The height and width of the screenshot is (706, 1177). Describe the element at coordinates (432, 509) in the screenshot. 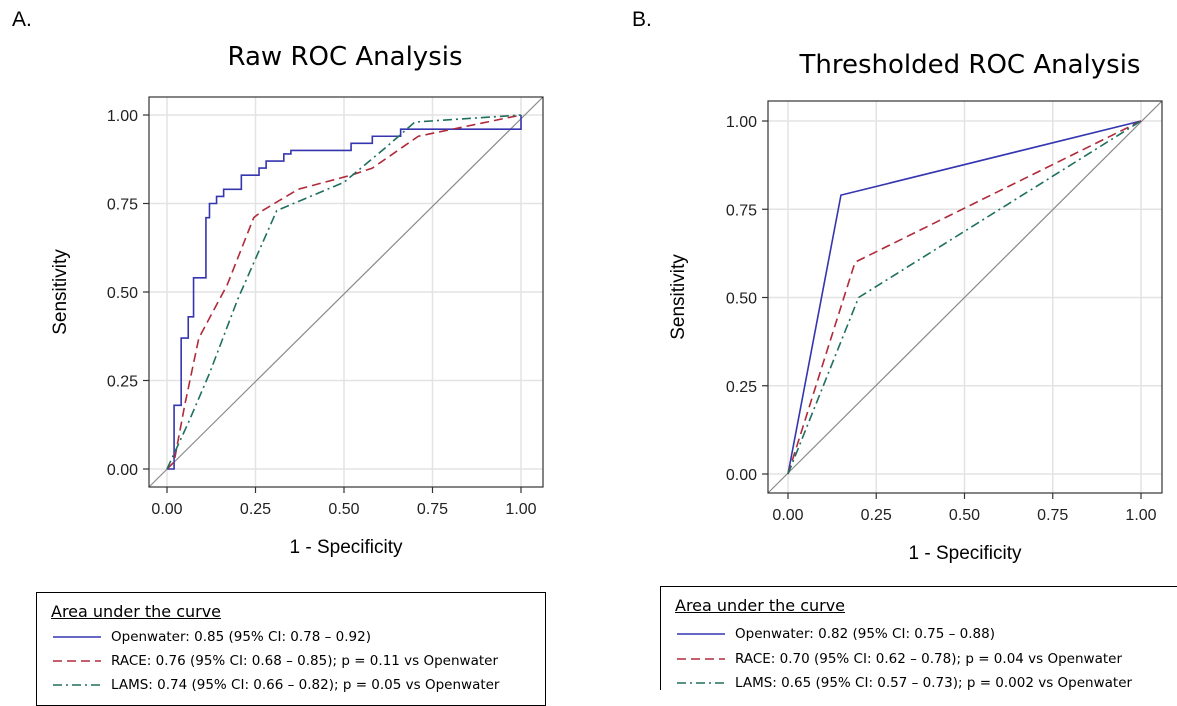

I see `panel-a-x-tick-label: 0.75` at that location.